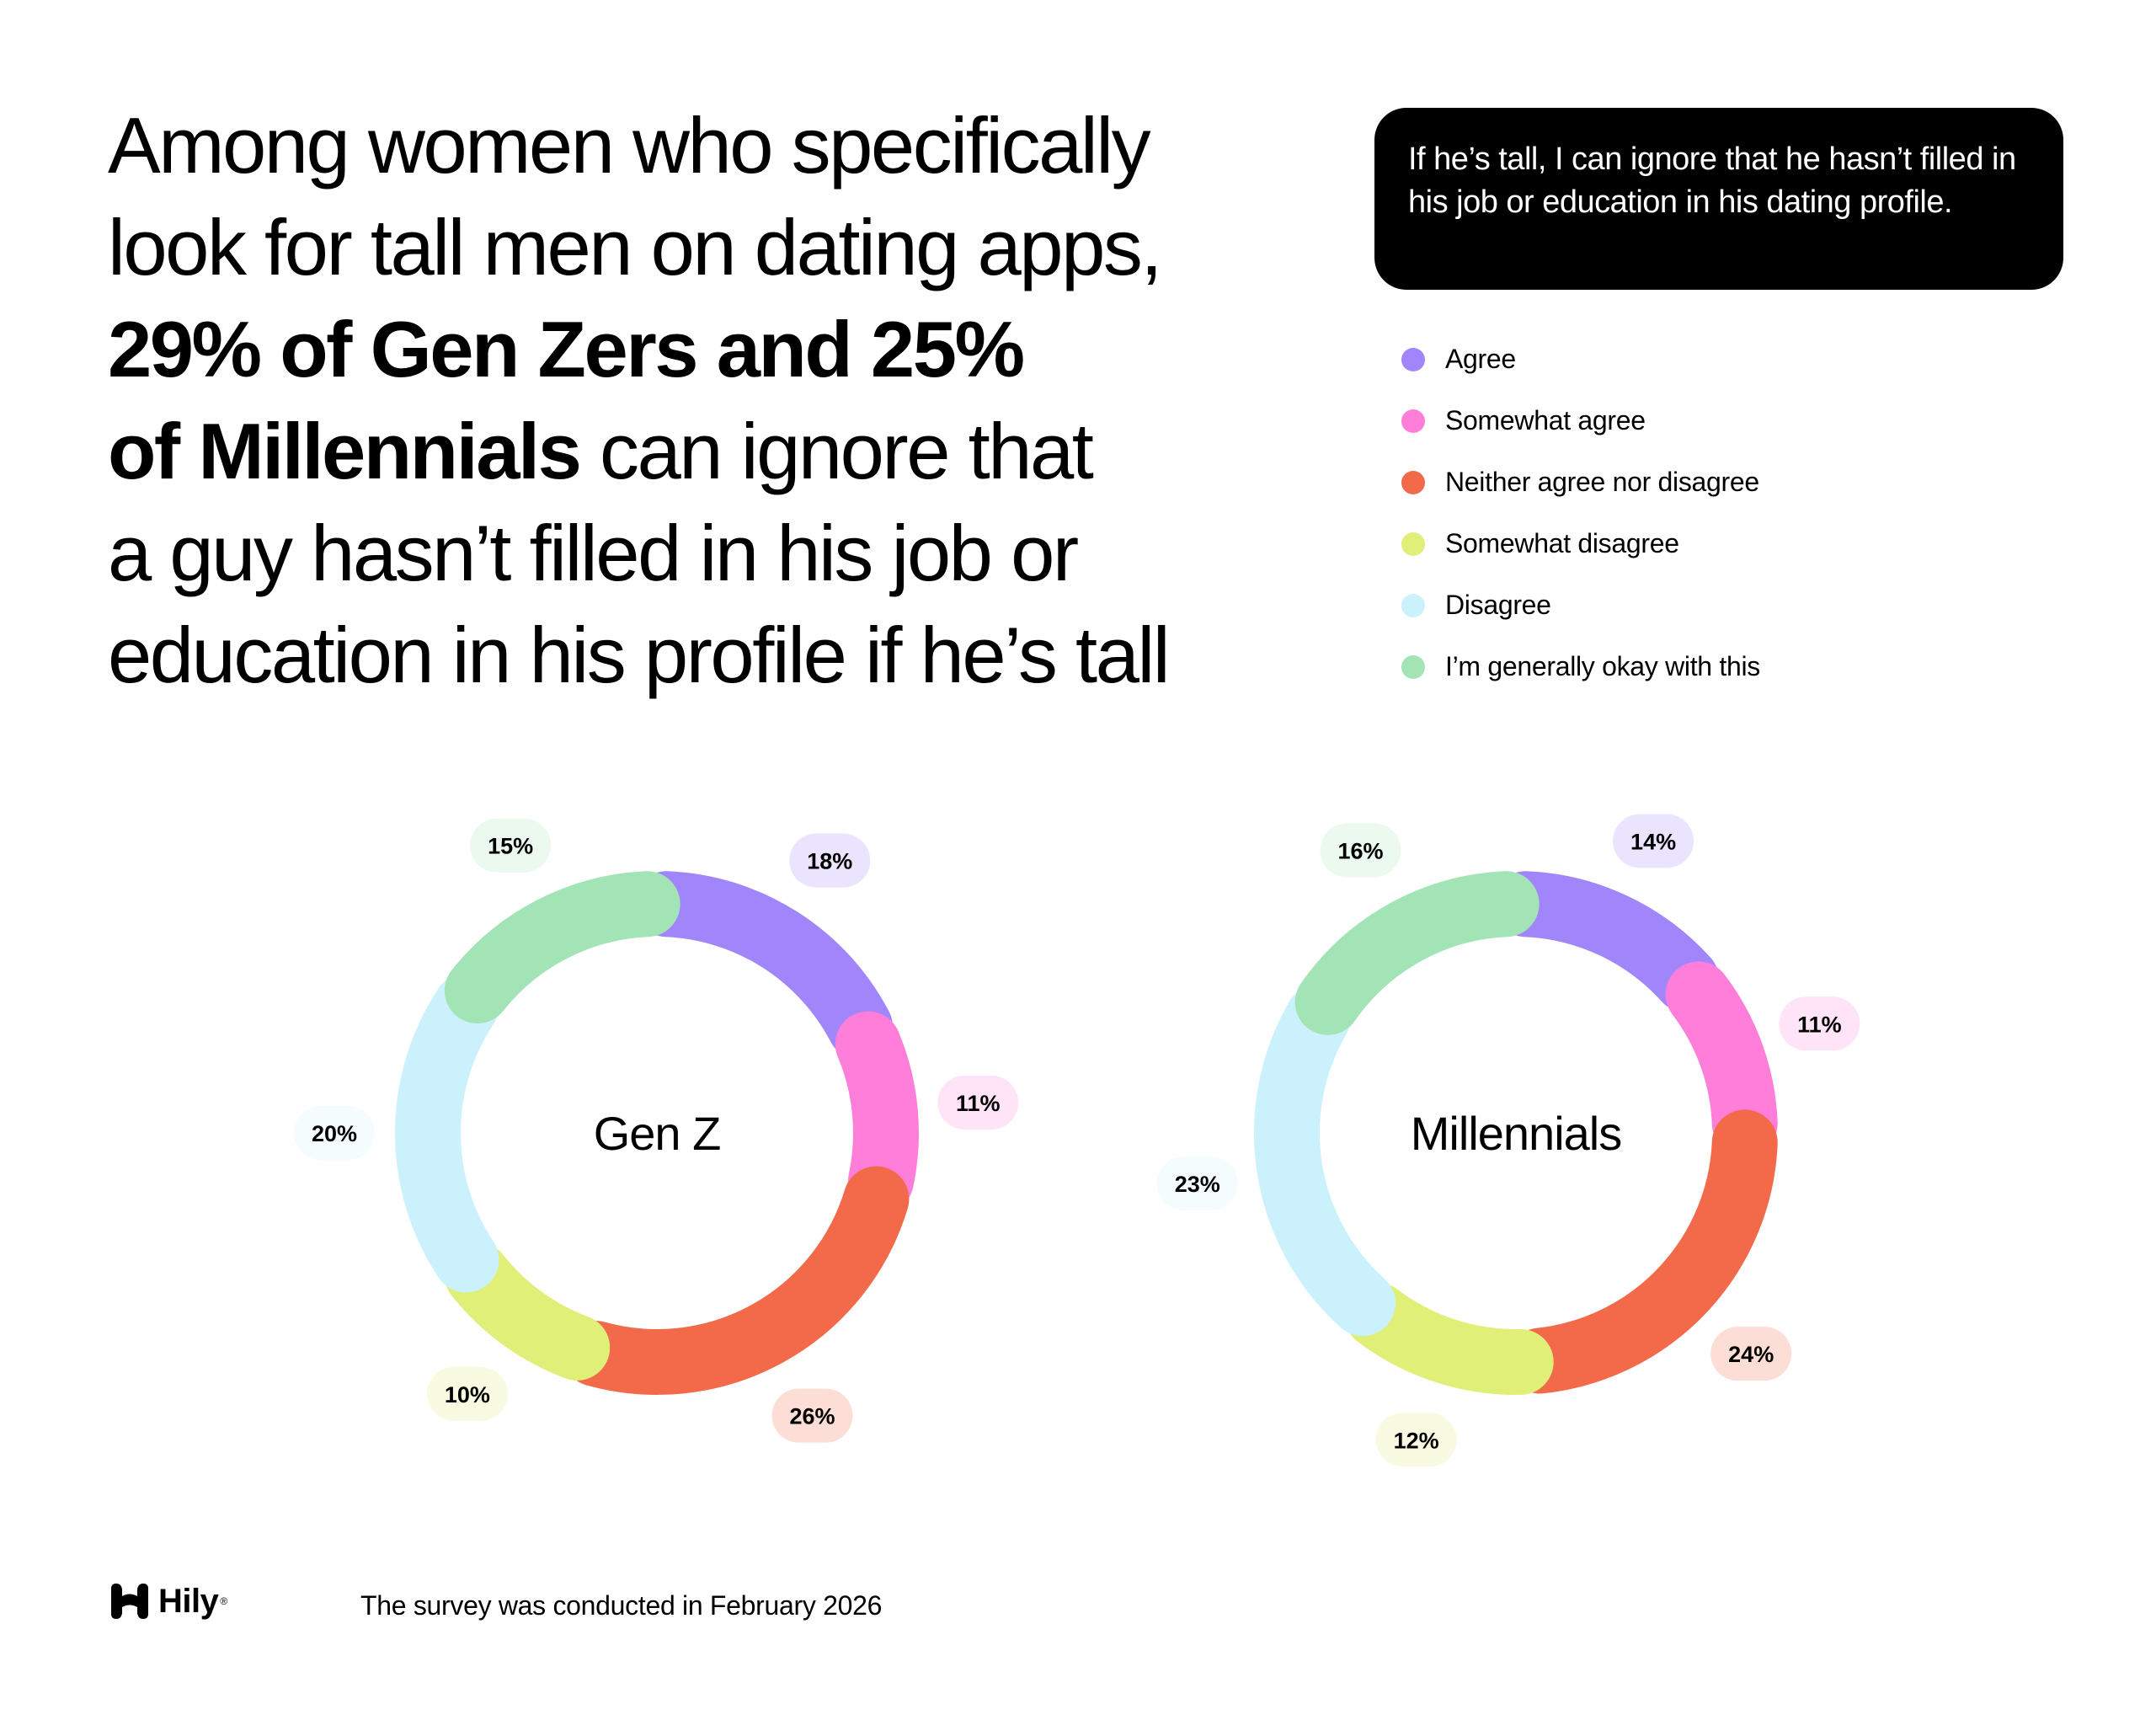 This screenshot has width=2156, height=1720. I want to click on legend-item-agree: Agree, so click(1746, 359).